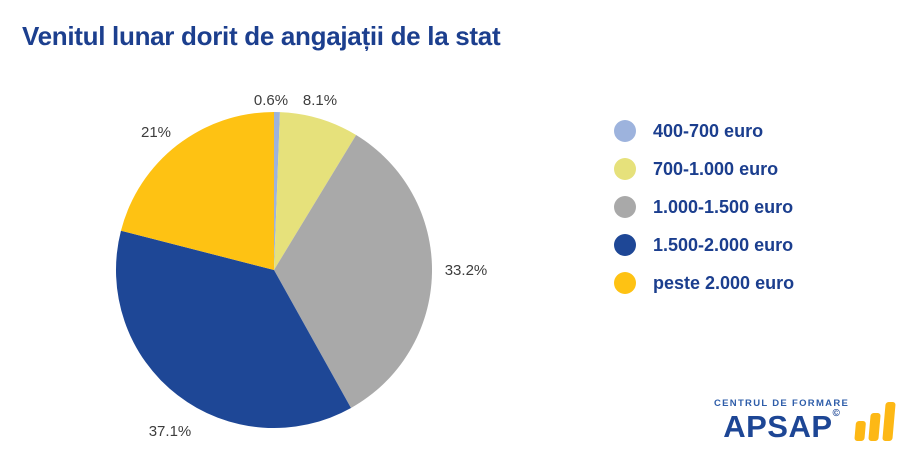 The image size is (900, 450). I want to click on legend-item-400-700: 400-700 euro, so click(704, 131).